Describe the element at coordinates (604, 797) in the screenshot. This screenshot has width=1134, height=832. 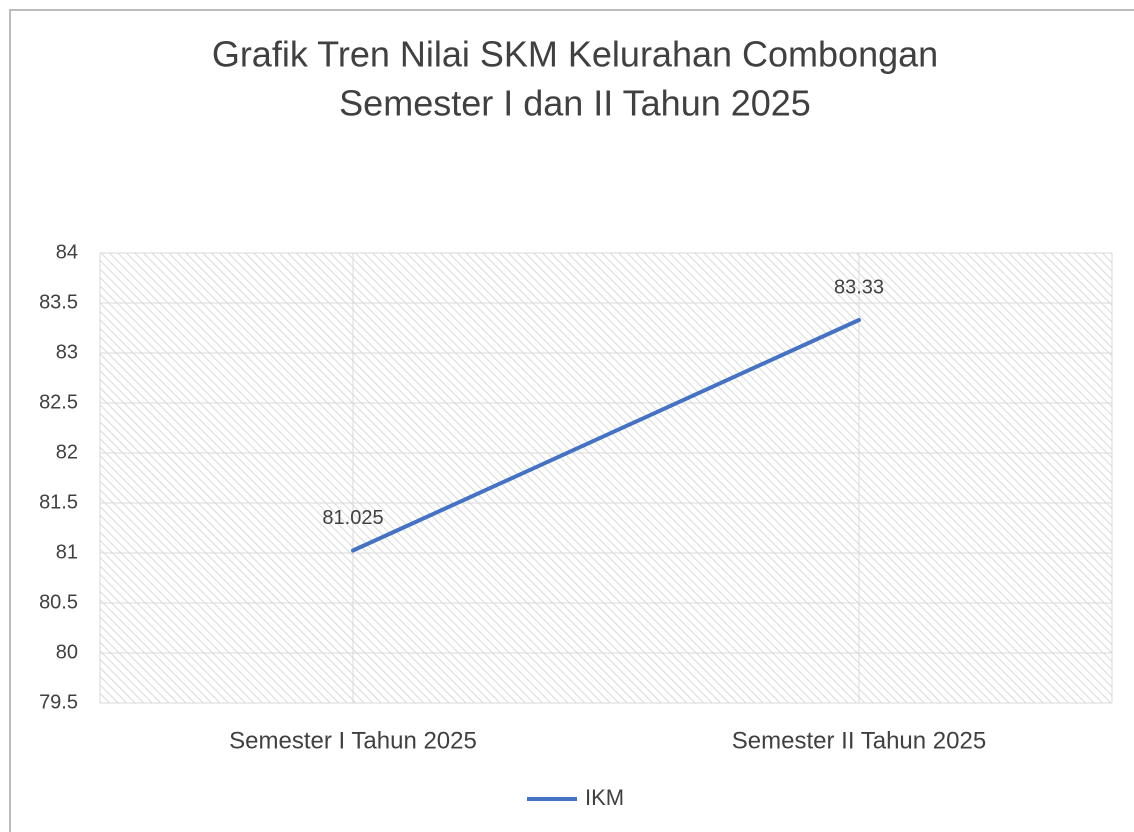
I see `legend-label: IKM` at that location.